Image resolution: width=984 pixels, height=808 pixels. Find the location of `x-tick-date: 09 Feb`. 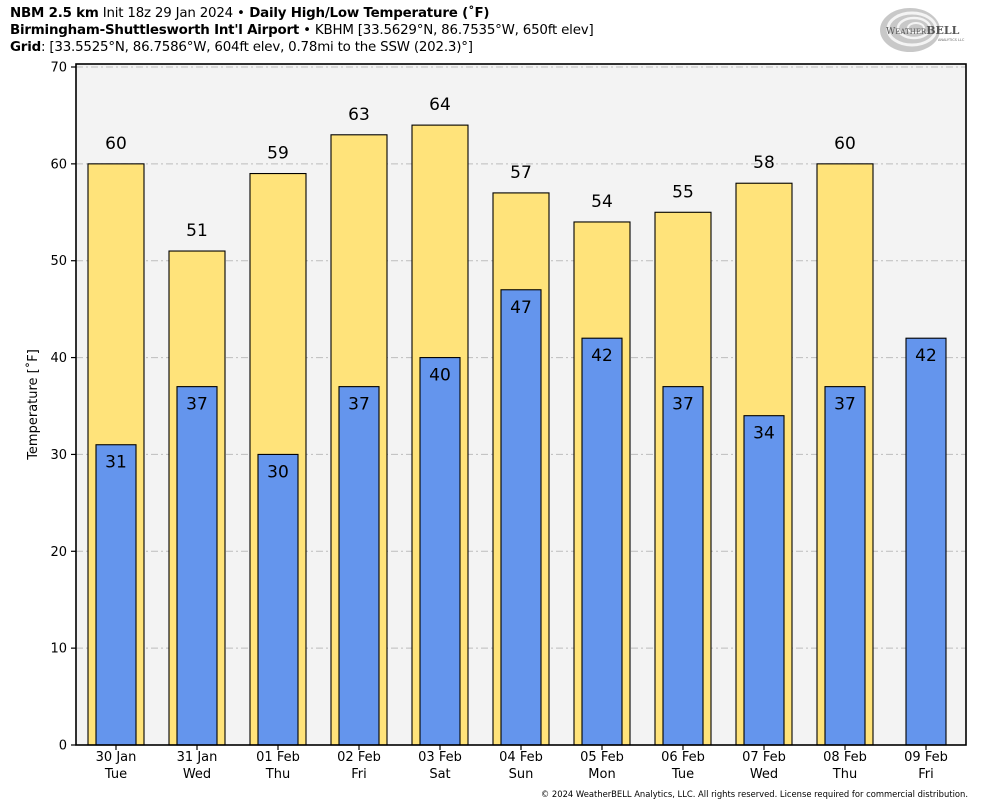

x-tick-date: 09 Feb is located at coordinates (926, 757).